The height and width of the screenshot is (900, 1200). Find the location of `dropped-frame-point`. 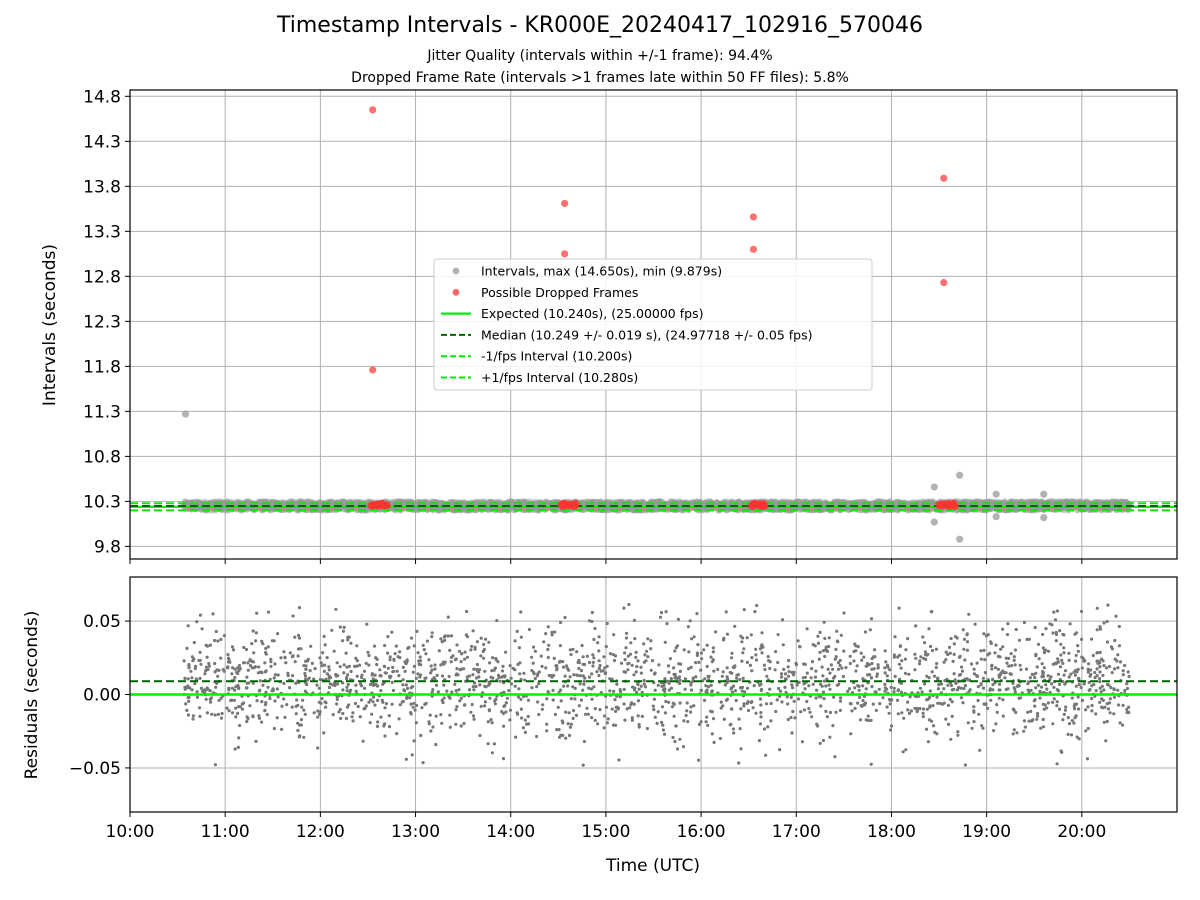

dropped-frame-point is located at coordinates (387, 505).